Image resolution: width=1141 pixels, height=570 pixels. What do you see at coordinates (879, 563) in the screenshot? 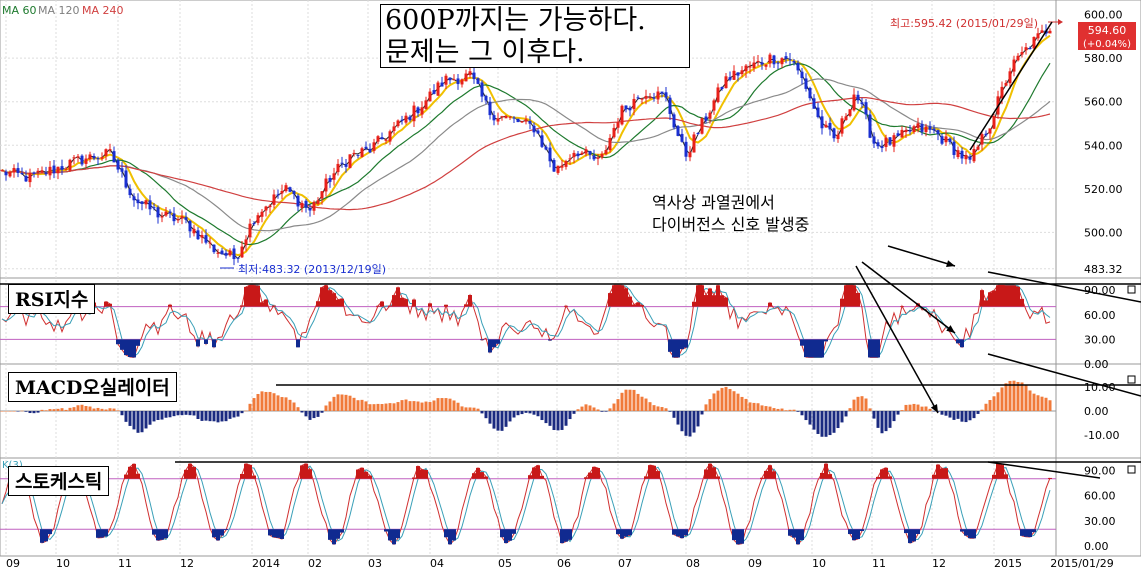
I see `x-tick-label: 11` at bounding box center [879, 563].